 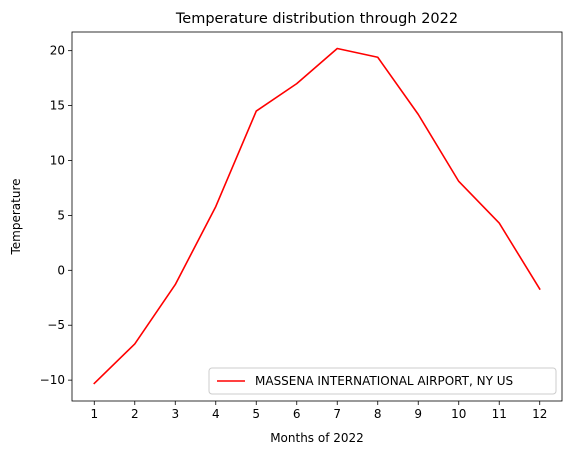 I want to click on x-tick-label: 3, so click(x=175, y=414).